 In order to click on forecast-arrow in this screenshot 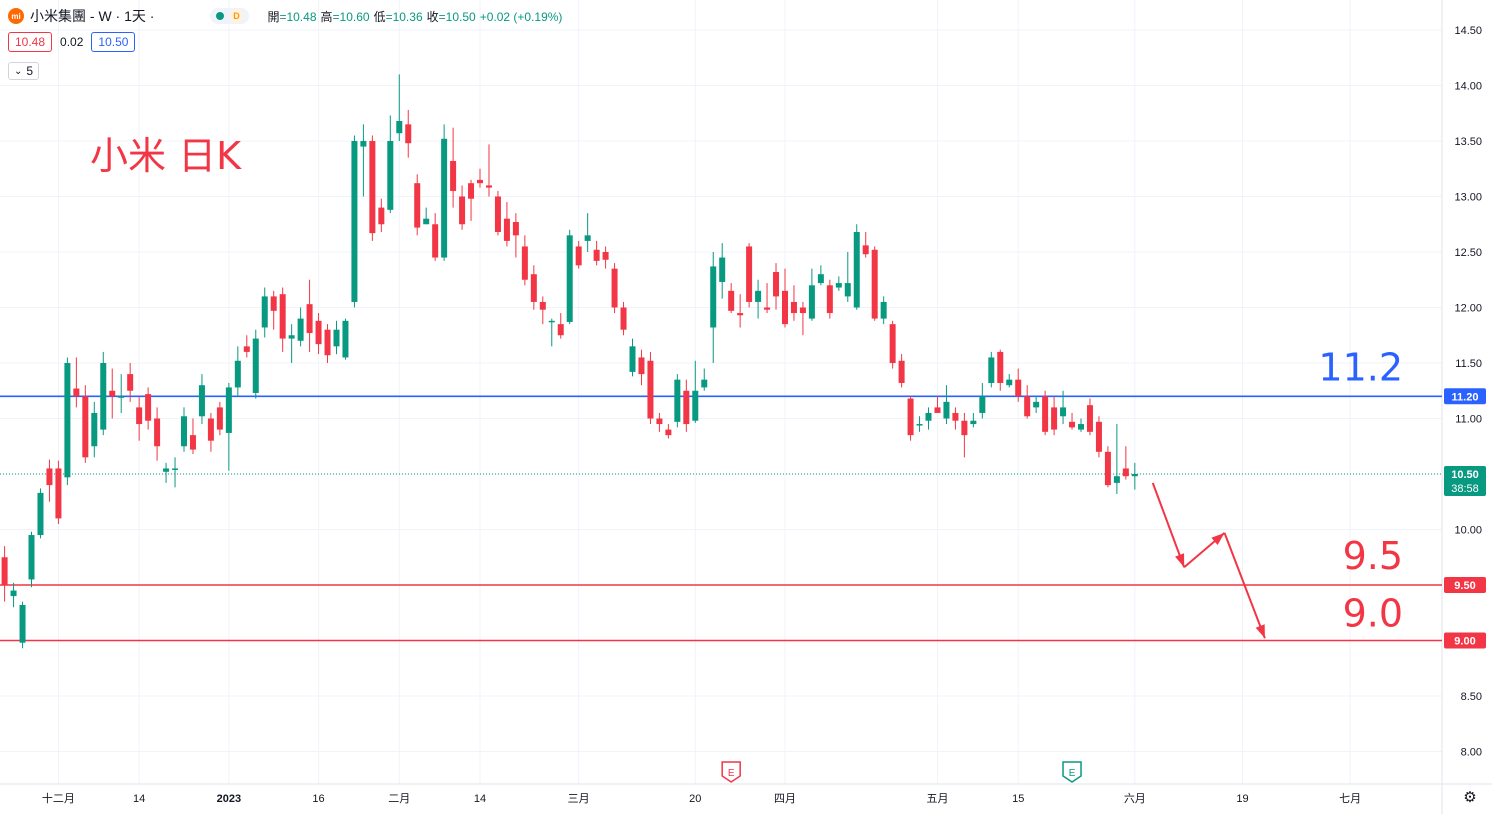, I will do `click(1168, 525)`.